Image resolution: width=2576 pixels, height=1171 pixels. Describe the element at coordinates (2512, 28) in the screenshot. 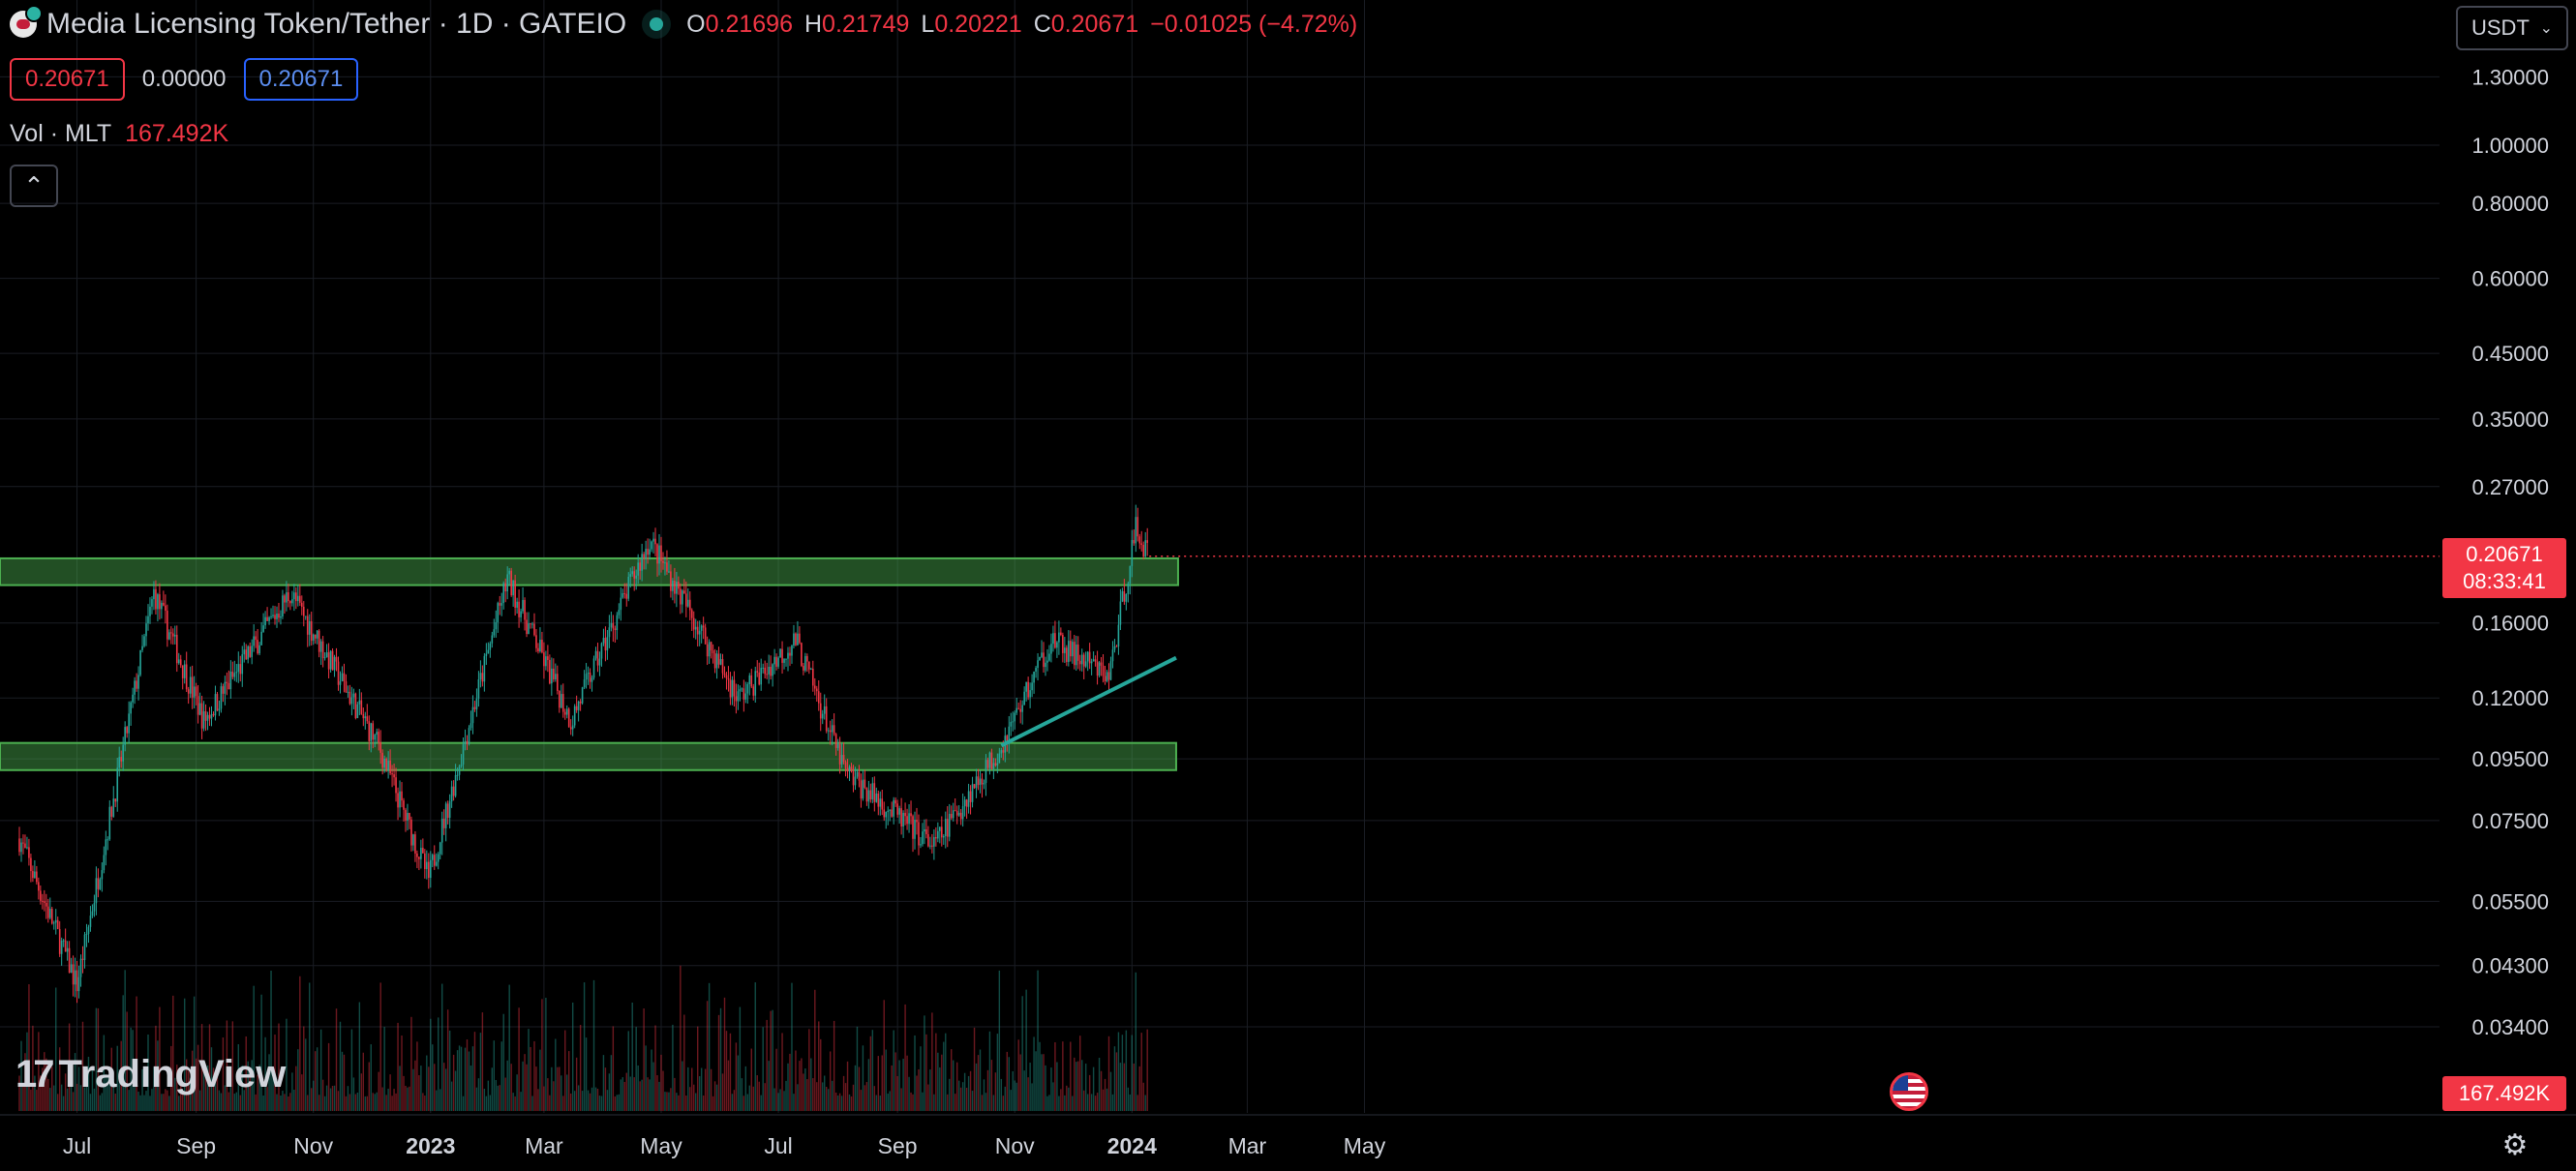

I see `currency-select: USDT ⌄` at that location.